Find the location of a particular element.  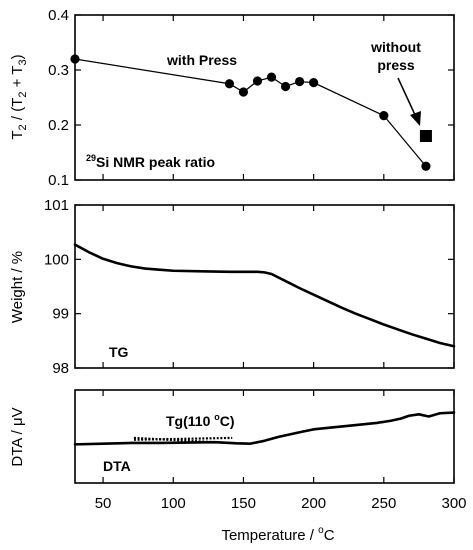

x-tick-labels: 50 100 150 200 250 300 is located at coordinates (281, 503).